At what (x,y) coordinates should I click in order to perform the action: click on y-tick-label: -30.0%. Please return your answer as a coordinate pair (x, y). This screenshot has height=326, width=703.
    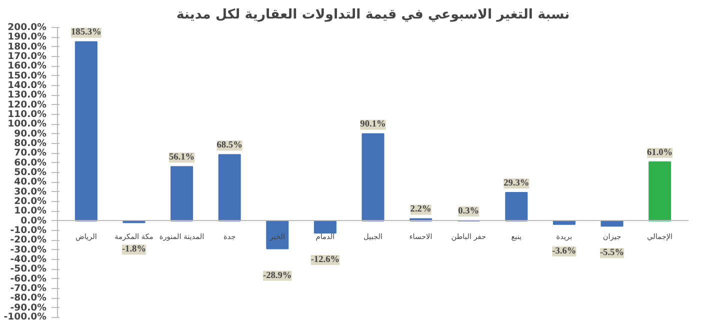
    Looking at the image, I should click on (29, 250).